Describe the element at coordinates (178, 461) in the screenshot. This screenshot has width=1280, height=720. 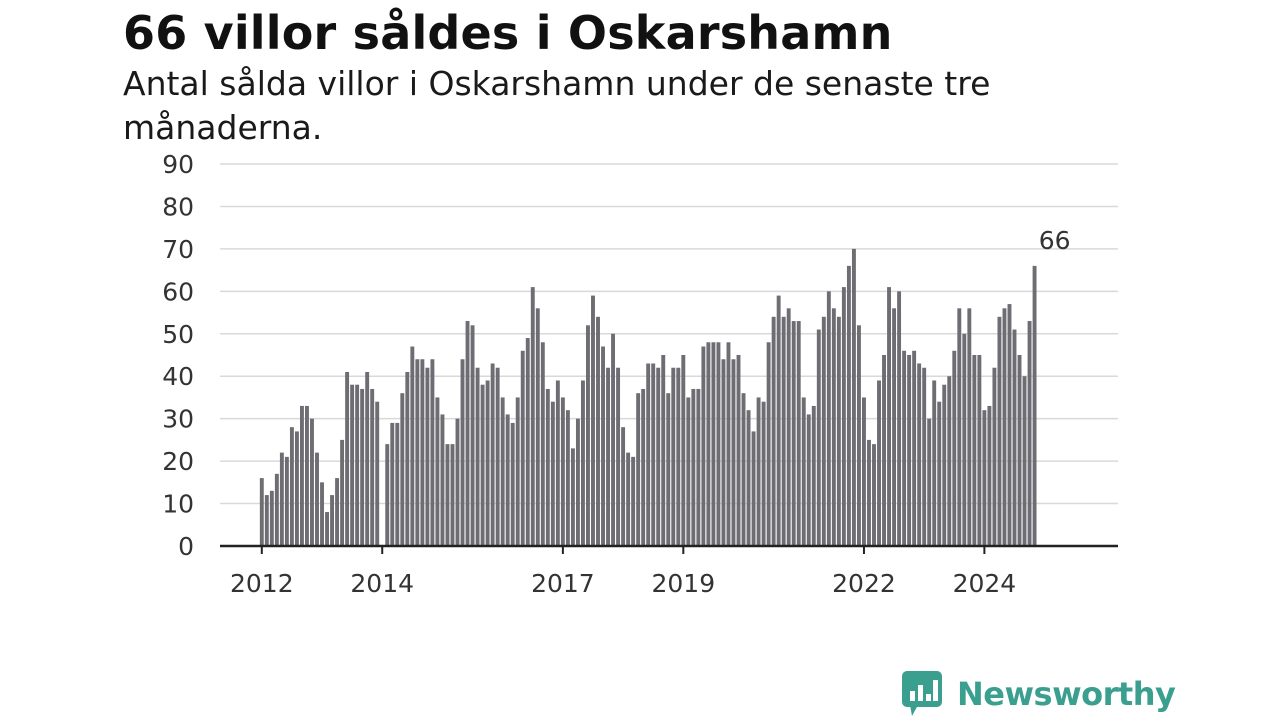
I see `y-tick-label: 20` at that location.